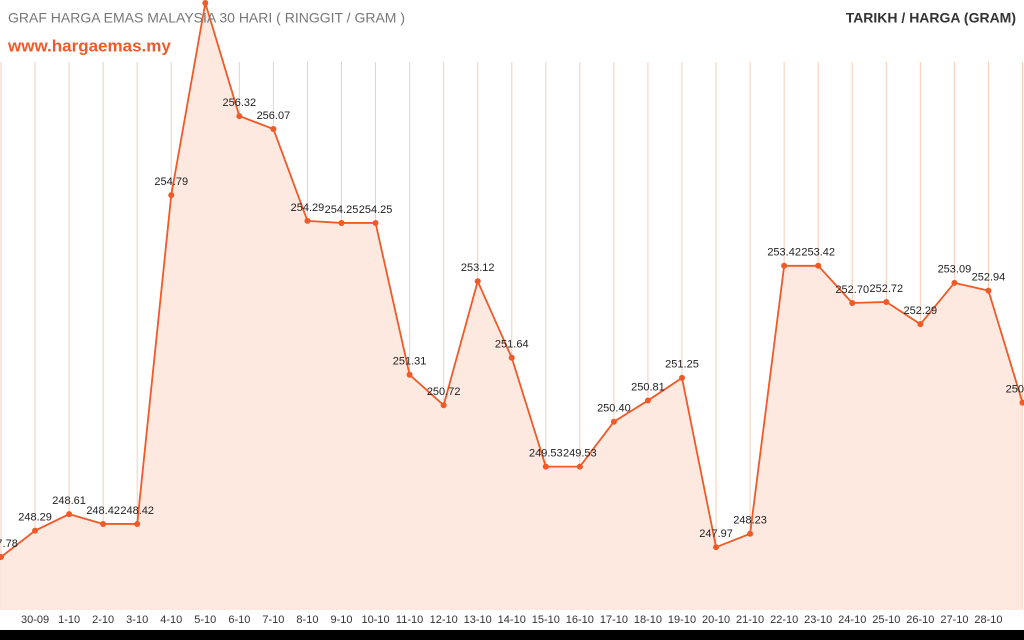 This screenshot has height=640, width=1024. I want to click on value-label: 251.25, so click(682, 365).